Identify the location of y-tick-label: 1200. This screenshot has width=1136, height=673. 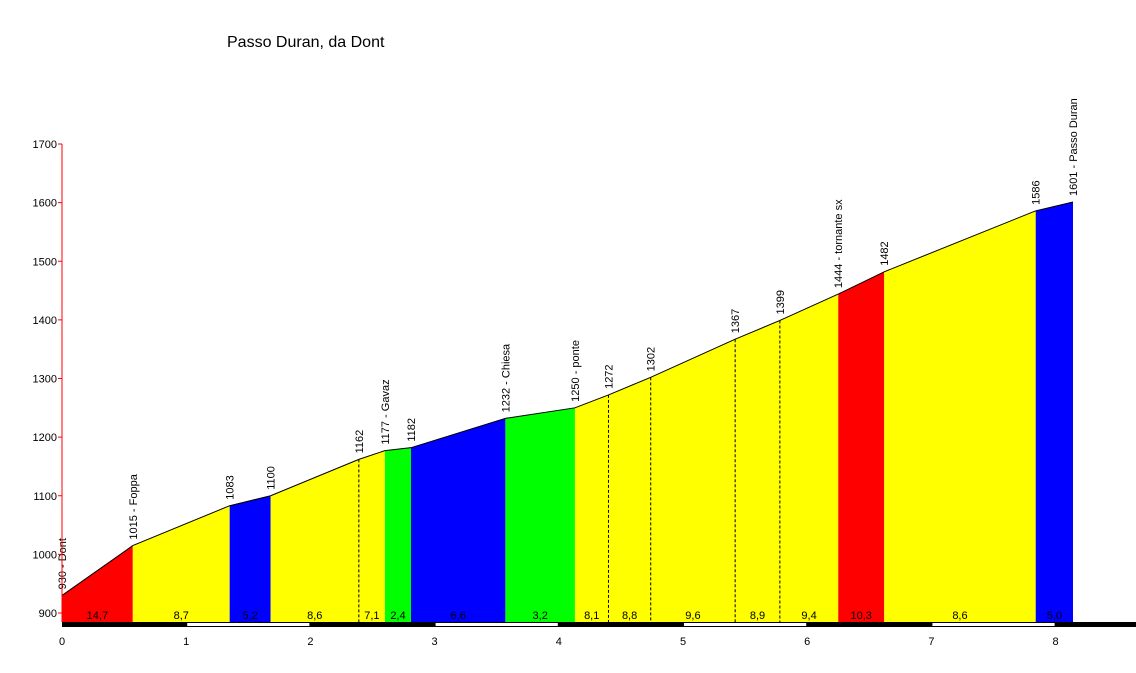
(45, 438).